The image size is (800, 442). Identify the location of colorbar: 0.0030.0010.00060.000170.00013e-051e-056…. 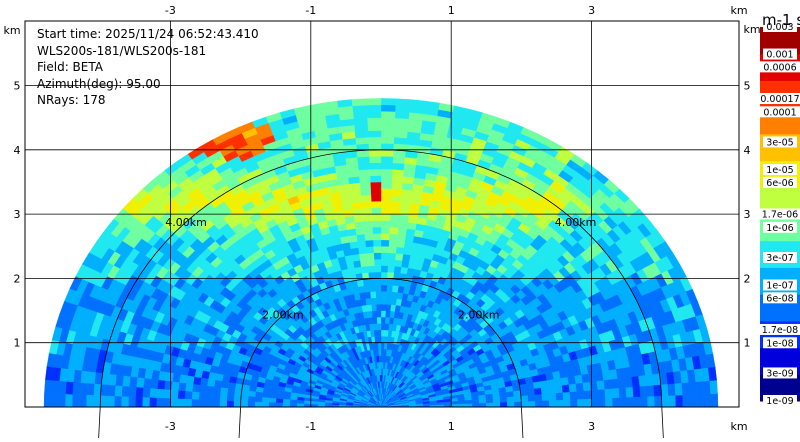
(778, 214).